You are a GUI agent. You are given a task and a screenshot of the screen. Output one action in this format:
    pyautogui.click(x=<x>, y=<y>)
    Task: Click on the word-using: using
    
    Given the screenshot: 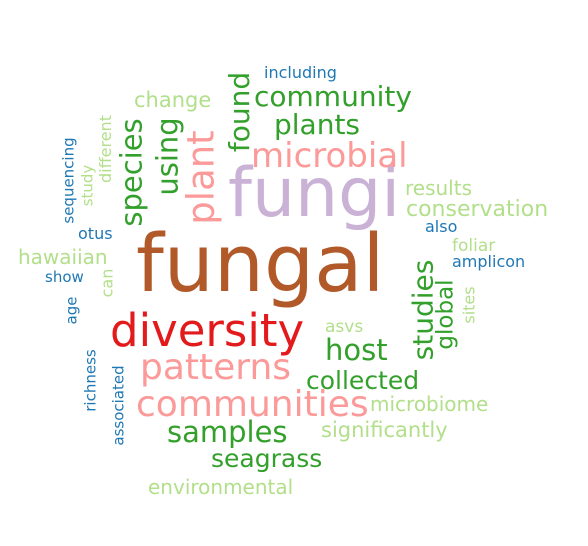 What is the action you would take?
    pyautogui.click(x=167, y=156)
    